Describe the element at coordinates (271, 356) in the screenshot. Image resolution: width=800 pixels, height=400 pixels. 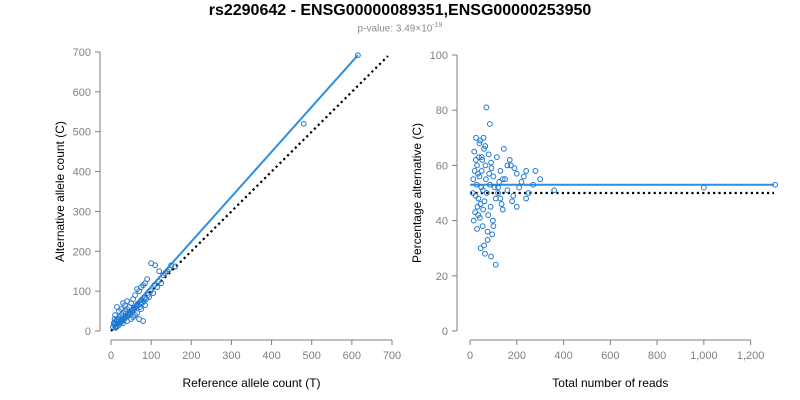
I see `left-x-tick-label: 400` at that location.